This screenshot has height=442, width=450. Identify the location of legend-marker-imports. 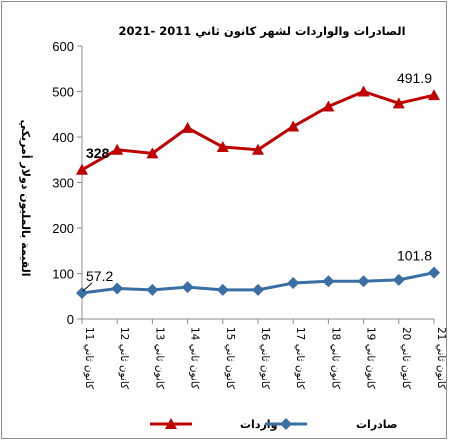
(171, 423).